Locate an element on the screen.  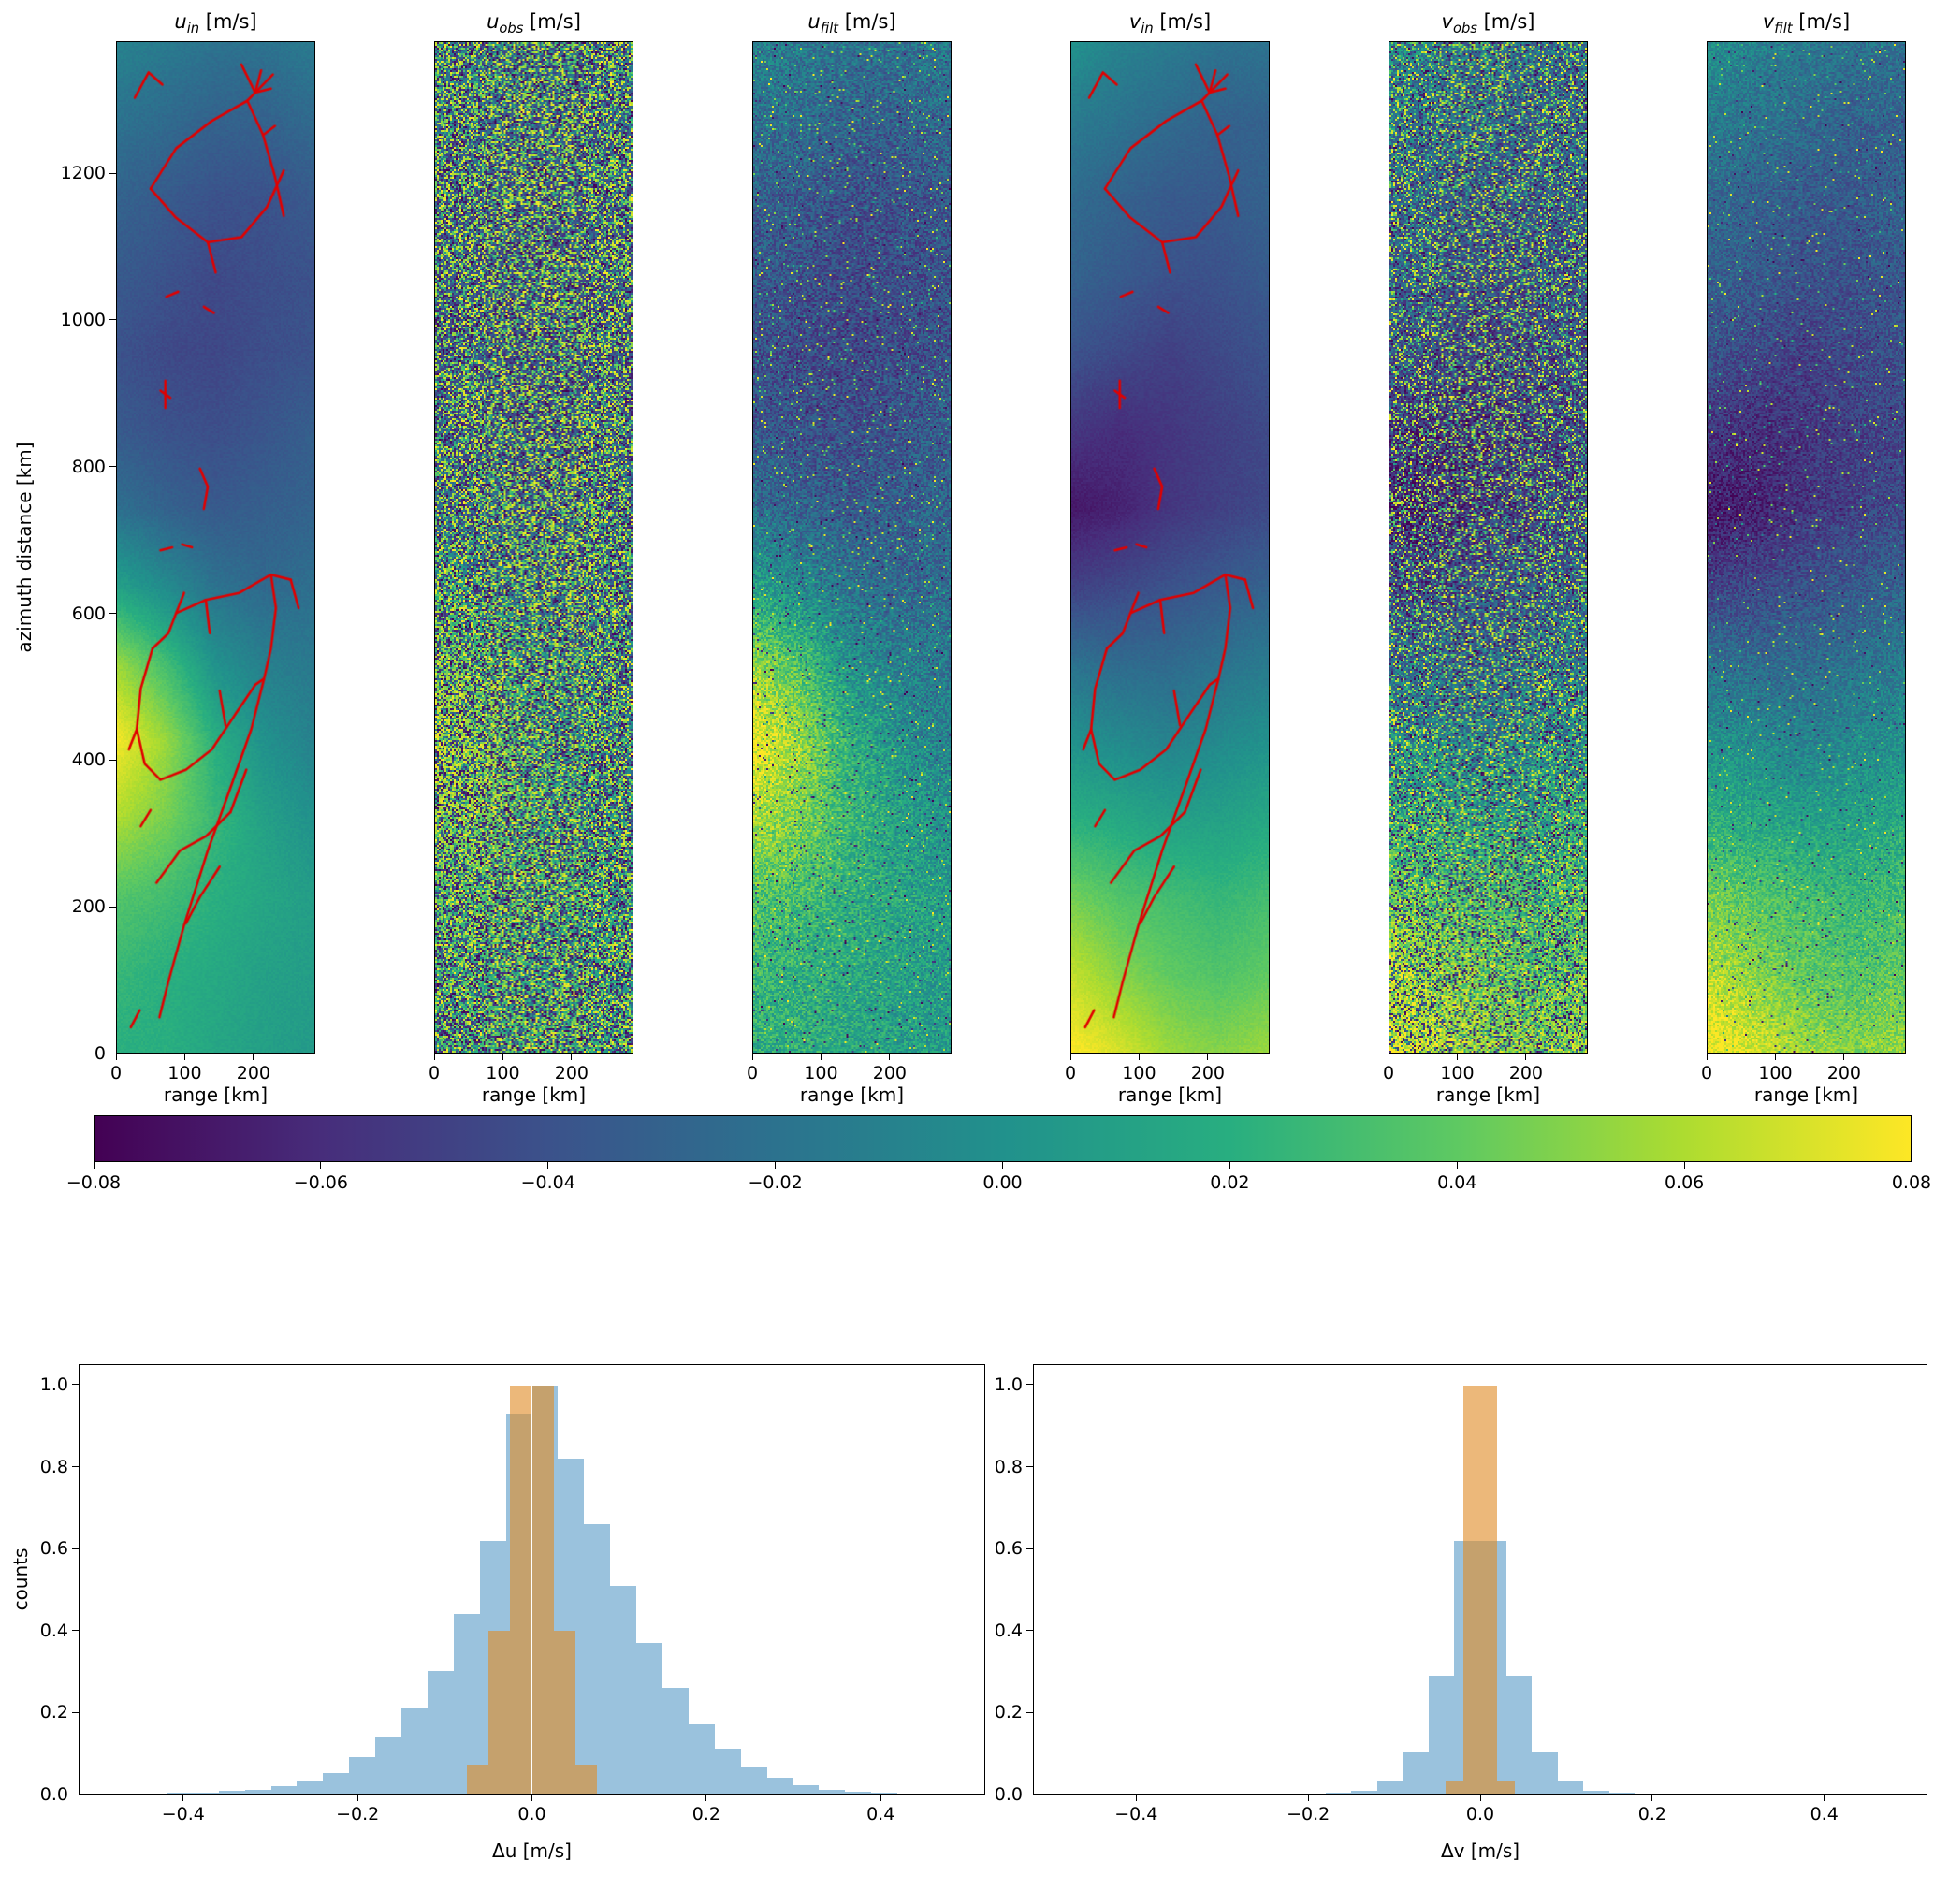
tick-label: 0.6 is located at coordinates (54, 1549).